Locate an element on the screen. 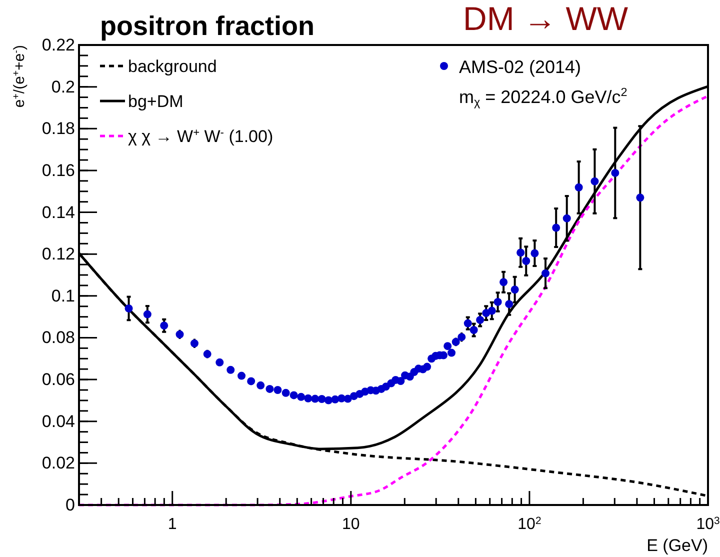 This screenshot has width=720, height=557. x-tick-label: 10$^{2}$ is located at coordinates (530, 524).